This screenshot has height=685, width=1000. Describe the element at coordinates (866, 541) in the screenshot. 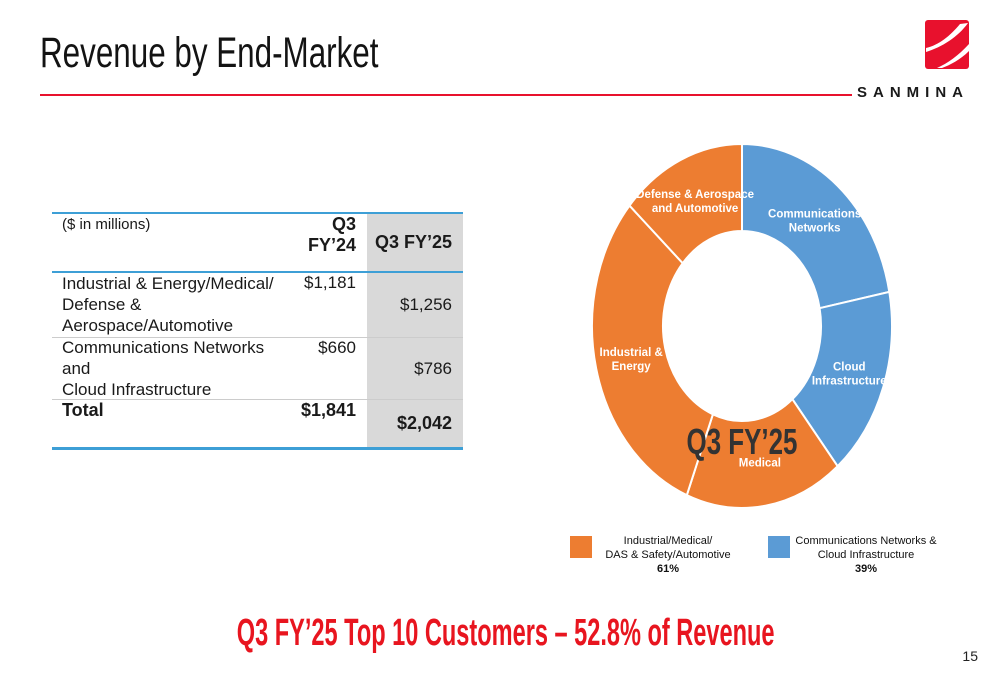

I see `legend-line: Communications Networks &` at that location.